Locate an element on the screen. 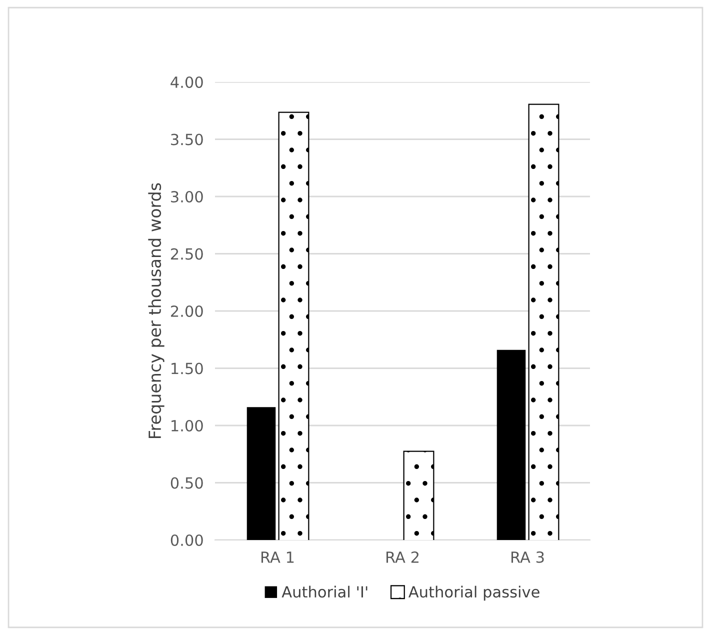 The height and width of the screenshot is (635, 711). x-tick-label: RA 1 is located at coordinates (277, 557).